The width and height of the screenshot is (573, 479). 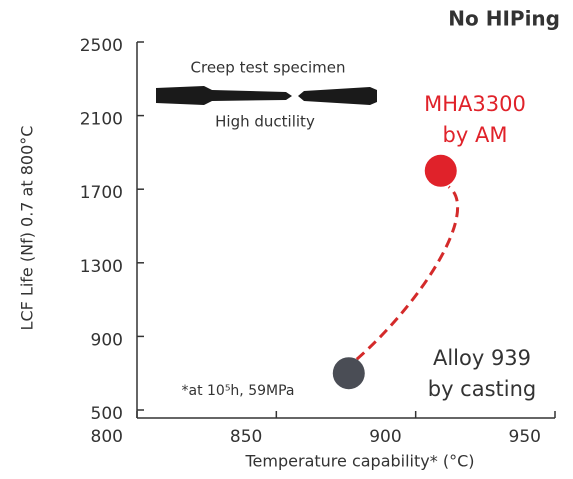 I want to click on point-label: Alloy 939, so click(x=482, y=358).